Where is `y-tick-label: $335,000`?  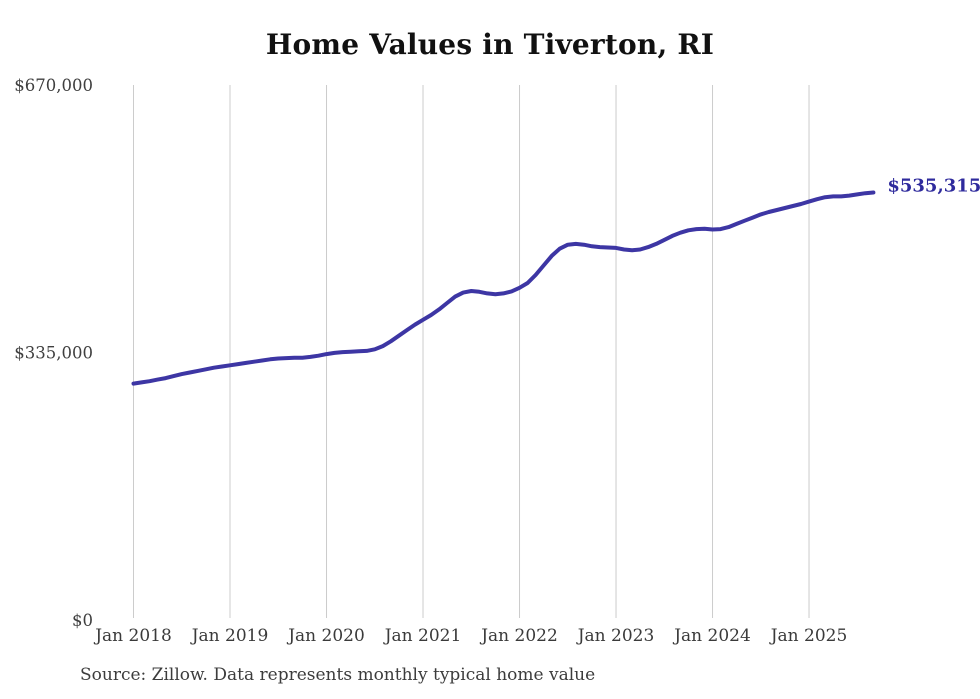
y-tick-label: $335,000 is located at coordinates (53, 353).